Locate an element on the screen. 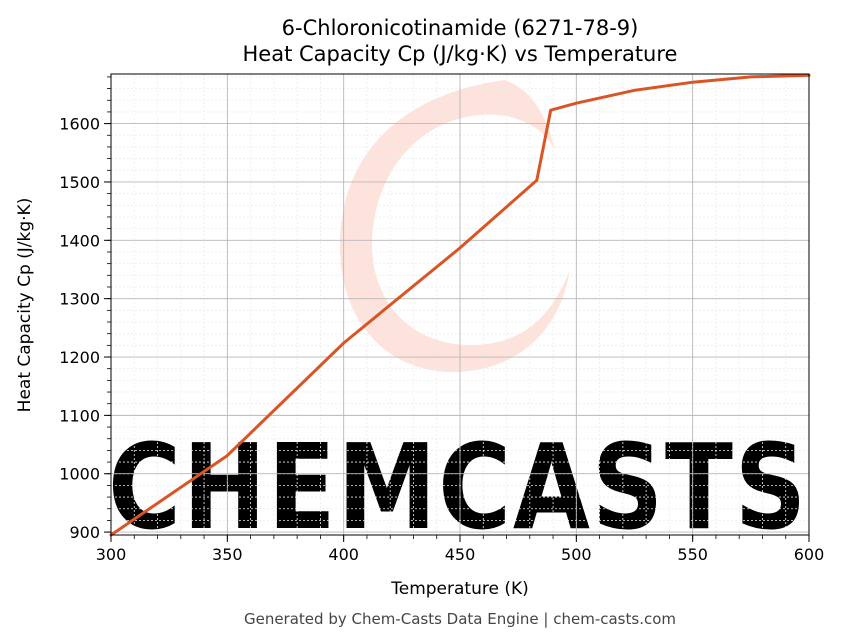  x-tick-label: 500 is located at coordinates (576, 554).